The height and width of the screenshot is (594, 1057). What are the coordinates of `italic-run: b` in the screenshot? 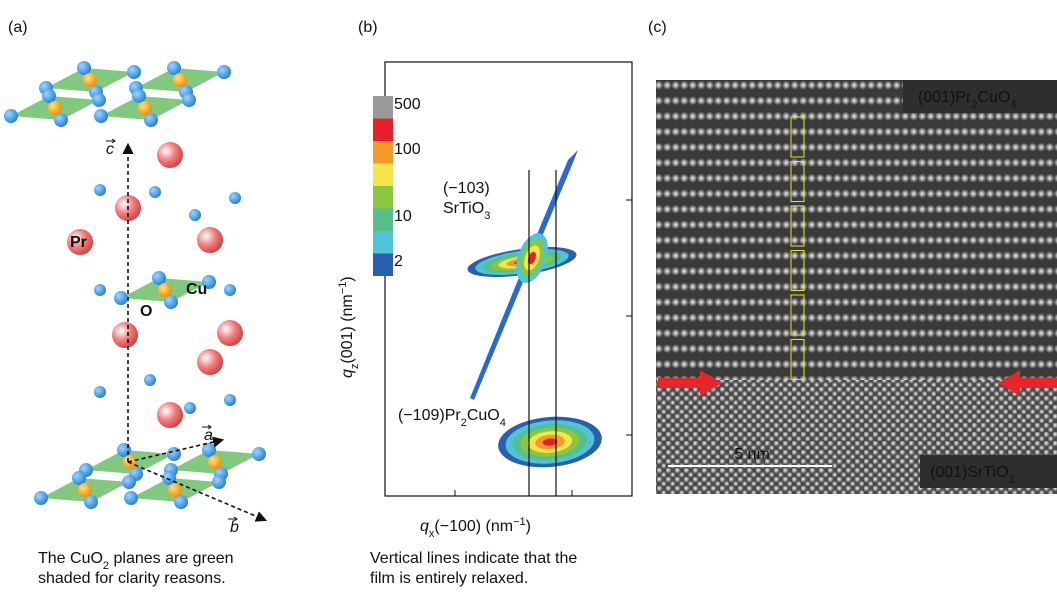 It's located at (234, 527).